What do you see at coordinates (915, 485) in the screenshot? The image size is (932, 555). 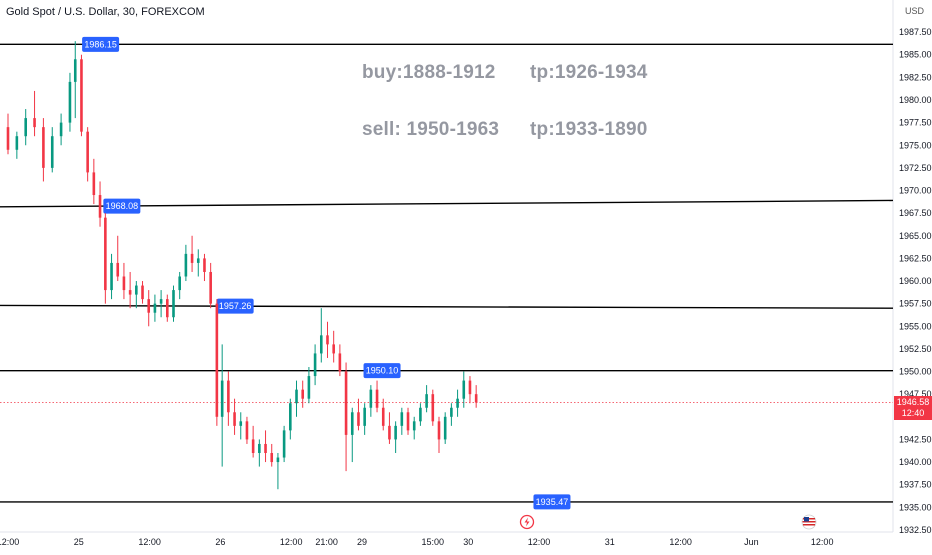 I see `y-tick-label: 1937.50` at bounding box center [915, 485].